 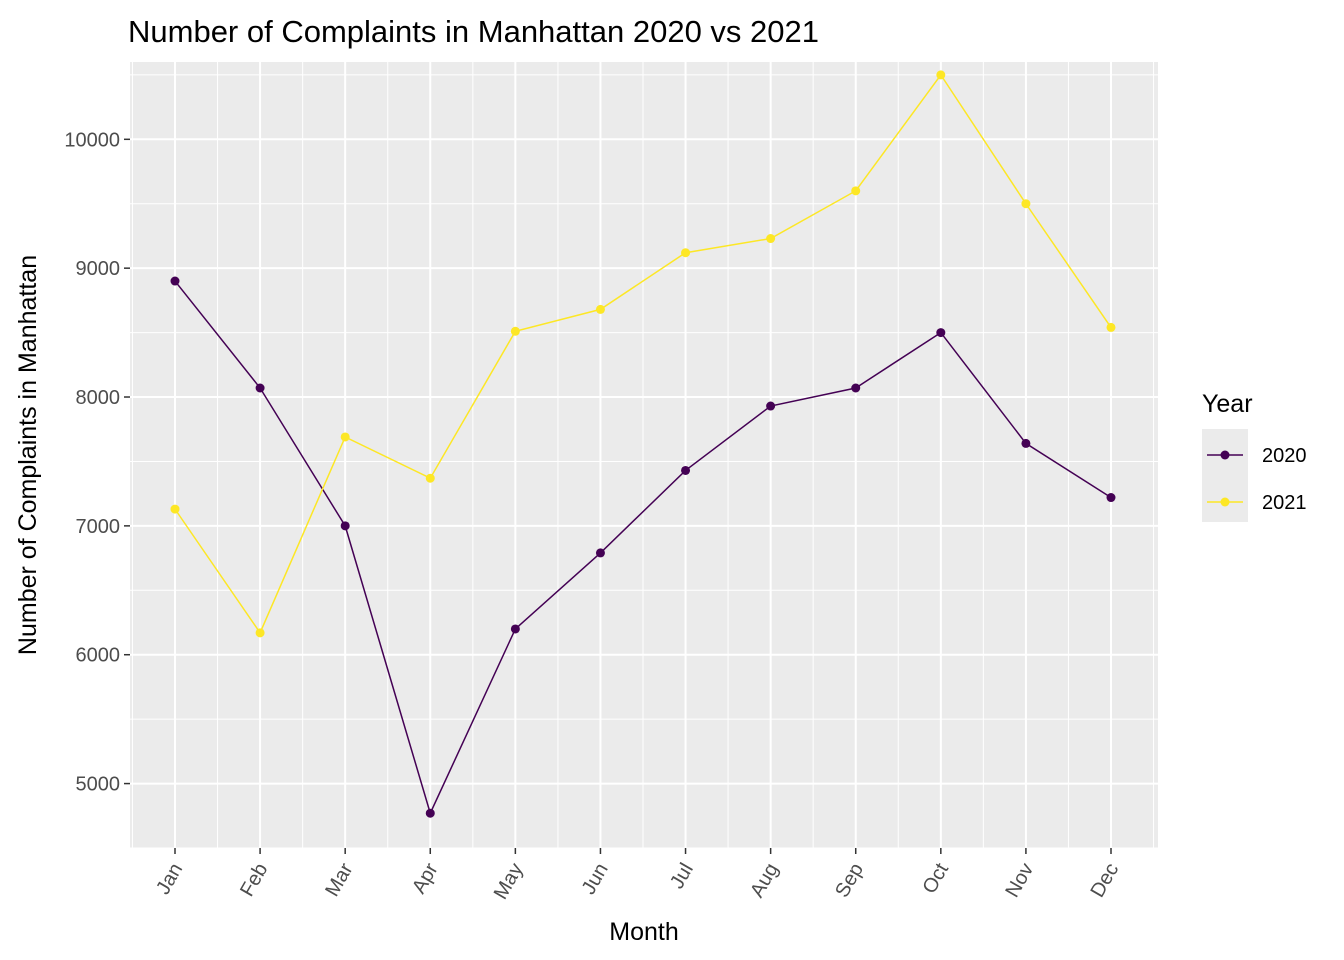 What do you see at coordinates (515, 331) in the screenshot?
I see `data-point-2021-May` at bounding box center [515, 331].